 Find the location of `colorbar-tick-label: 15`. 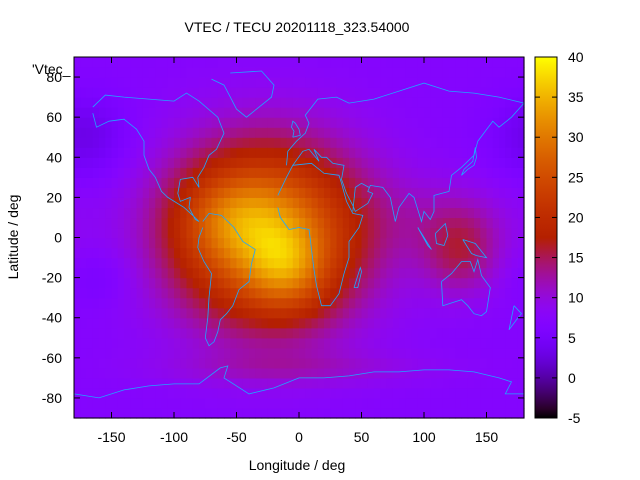

colorbar-tick-label: 15 is located at coordinates (576, 258).